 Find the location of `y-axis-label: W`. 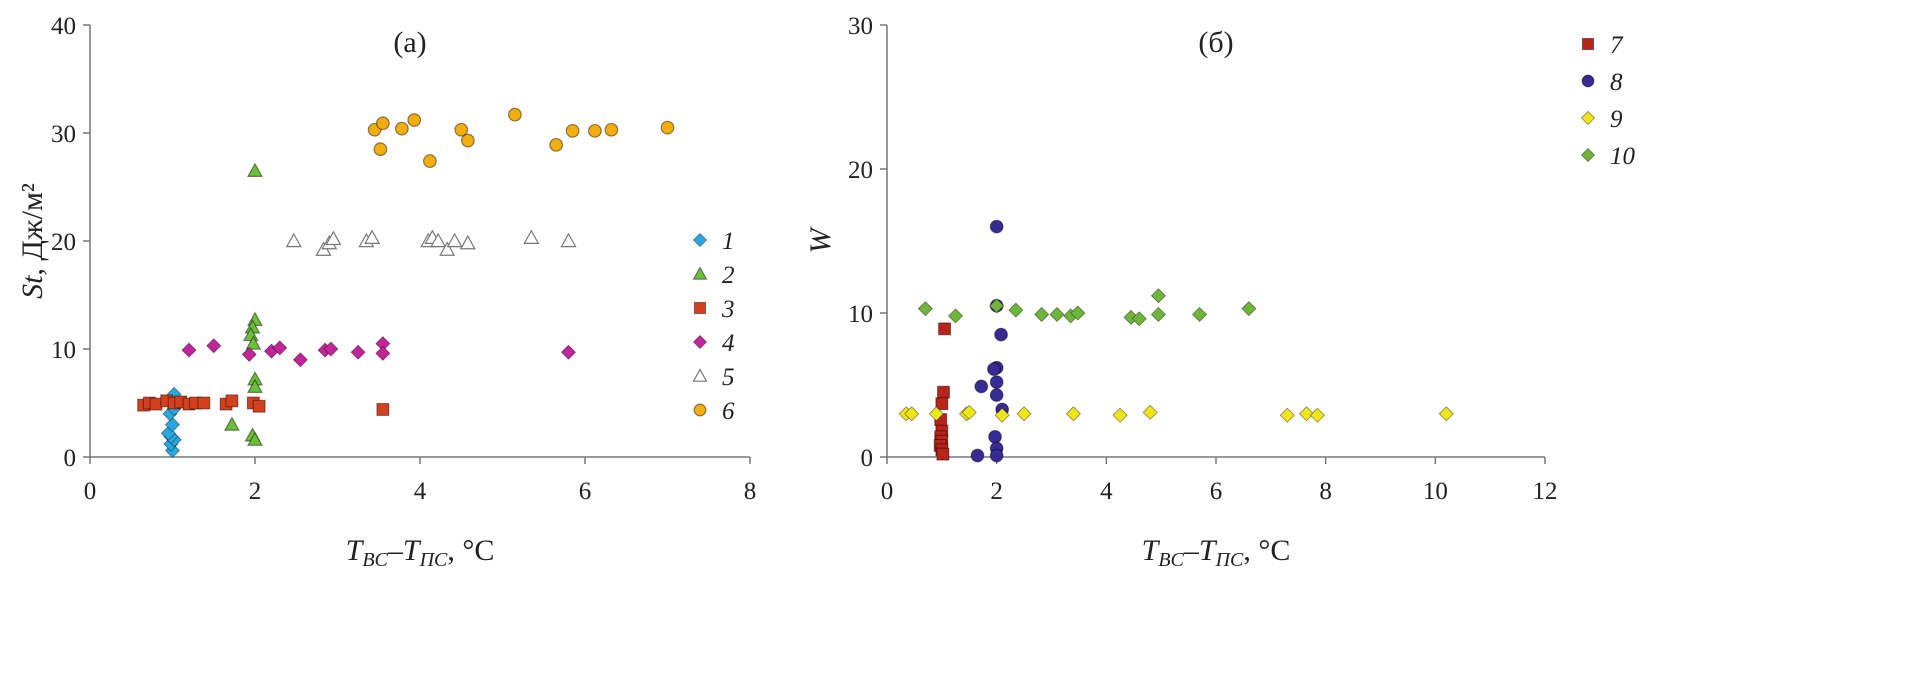

y-axis-label: W is located at coordinates (820, 240).